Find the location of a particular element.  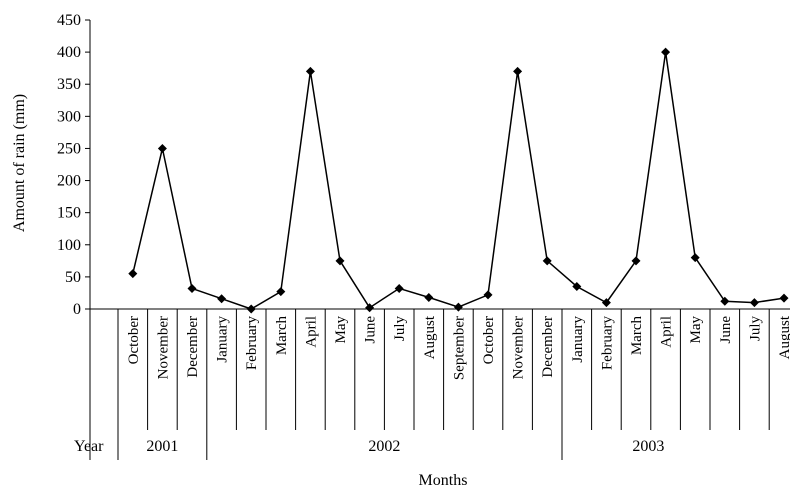

y-axis-title: Amount of rain (mm) is located at coordinates (19, 163).